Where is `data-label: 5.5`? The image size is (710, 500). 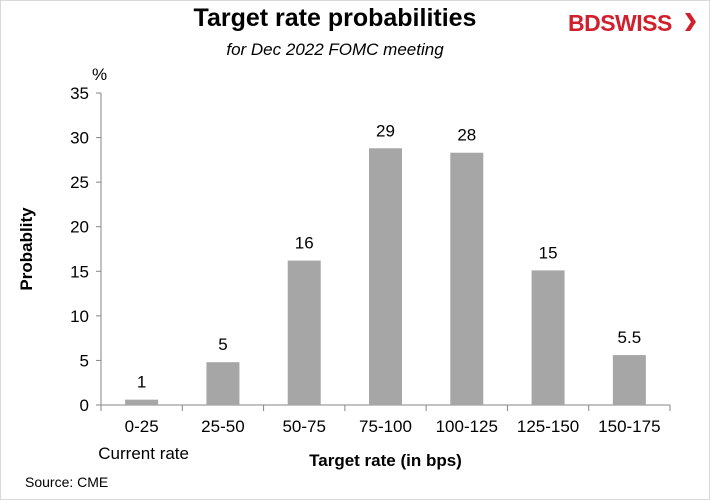 data-label: 5.5 is located at coordinates (630, 337).